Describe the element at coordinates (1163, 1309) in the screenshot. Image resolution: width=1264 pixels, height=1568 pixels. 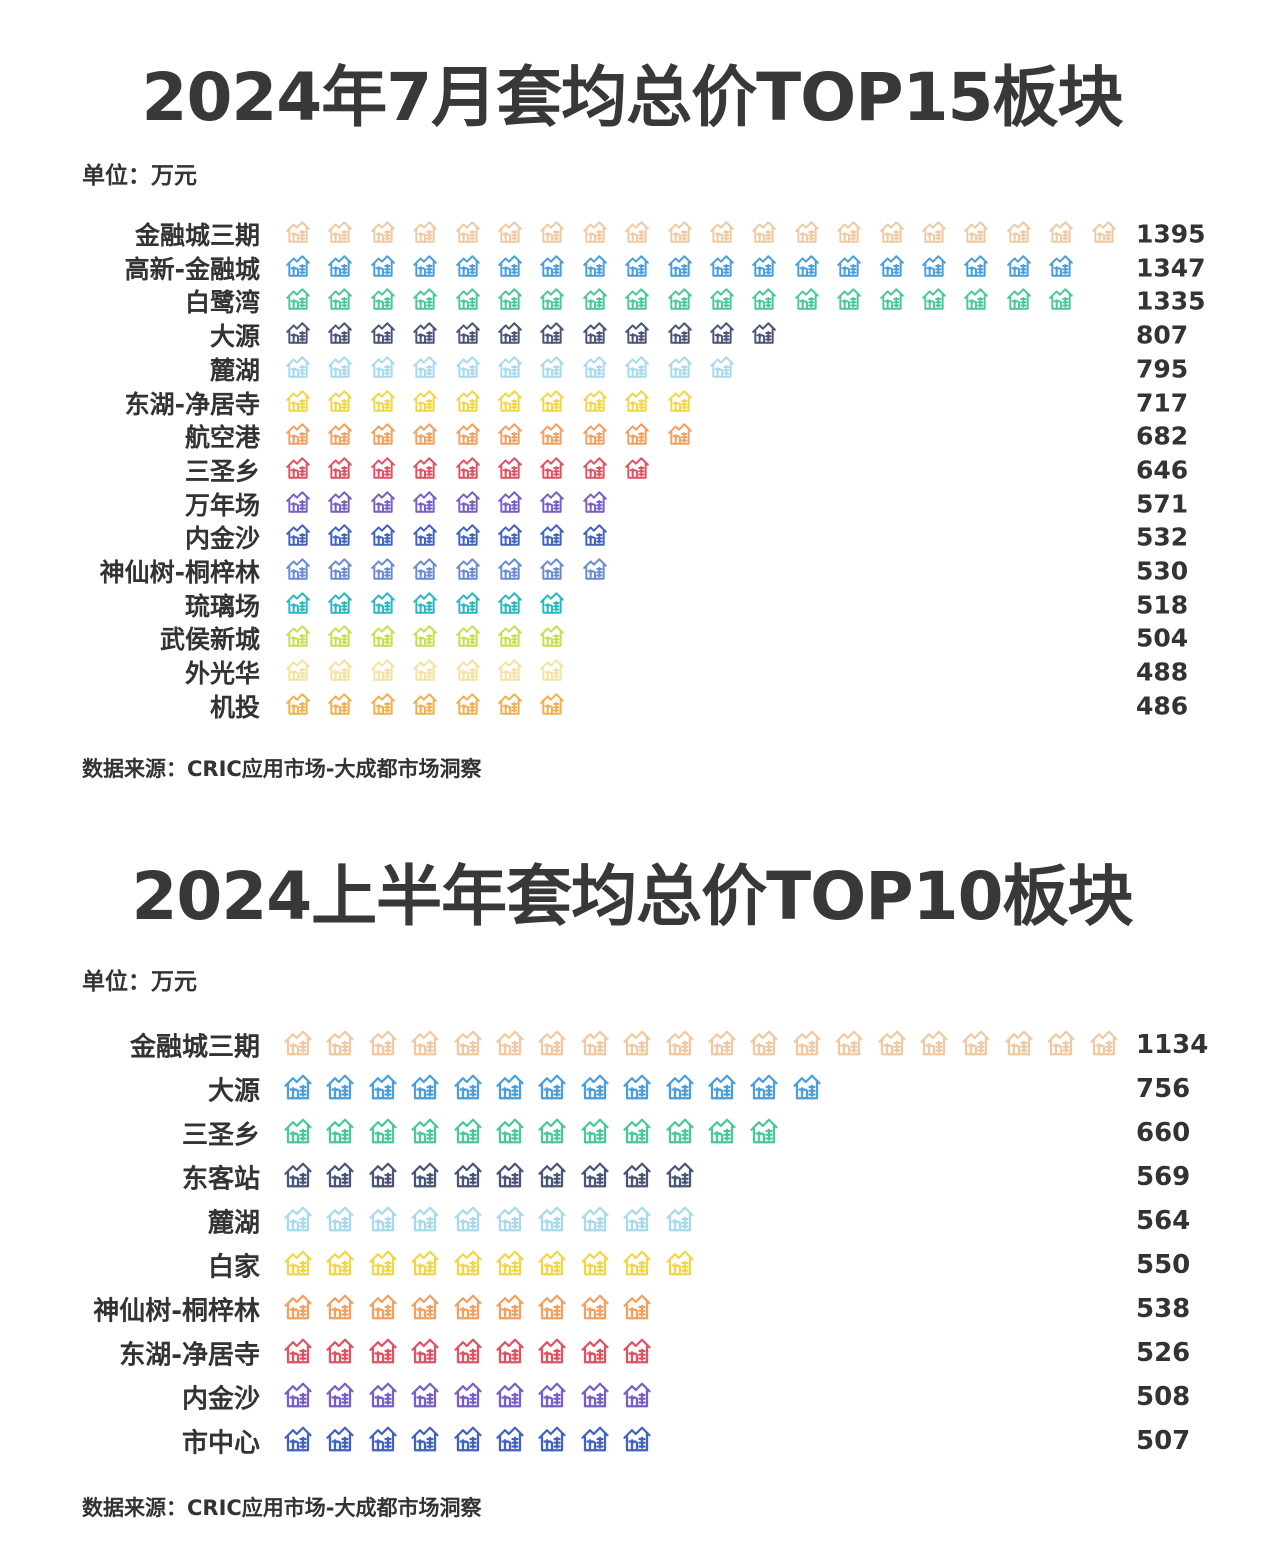
I see `value-label: 538` at that location.